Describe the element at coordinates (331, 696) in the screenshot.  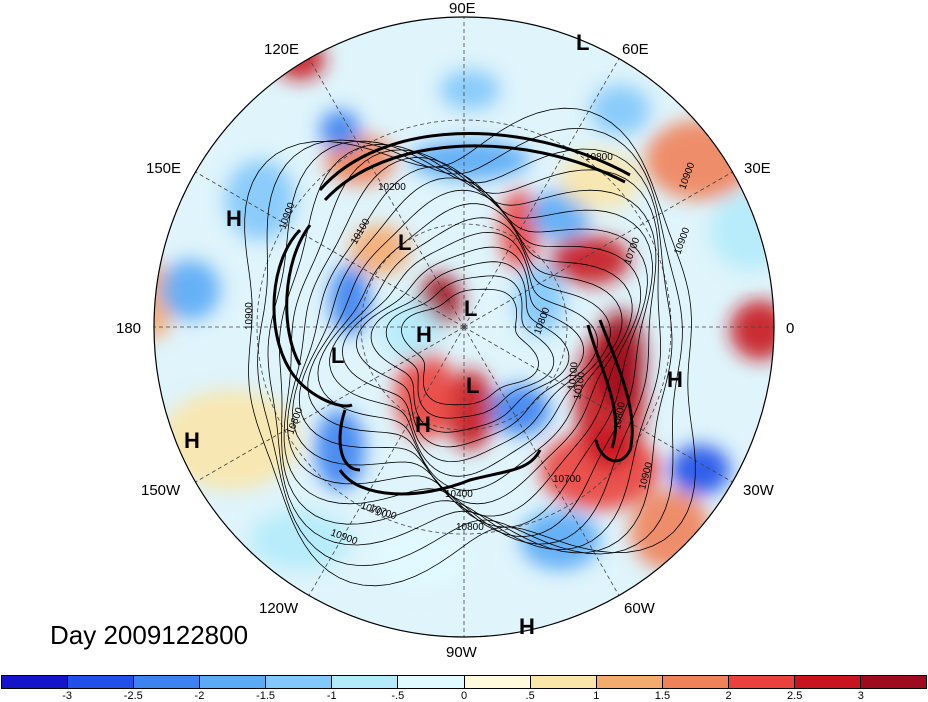
I see `colorbar-tick-label: -1` at that location.